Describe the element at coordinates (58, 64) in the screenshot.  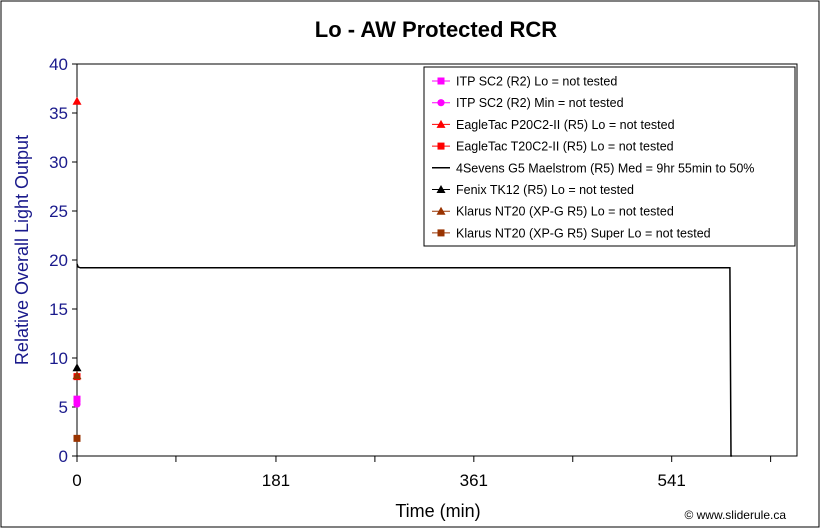
I see `y-tick-label: 40` at that location.